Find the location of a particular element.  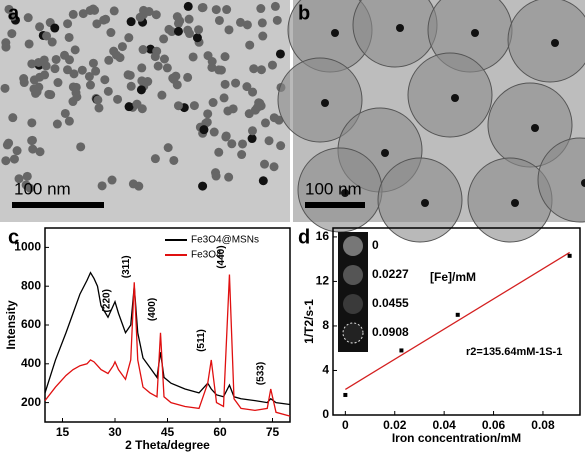

y-axis-label: Intensity is located at coordinates (11, 325).